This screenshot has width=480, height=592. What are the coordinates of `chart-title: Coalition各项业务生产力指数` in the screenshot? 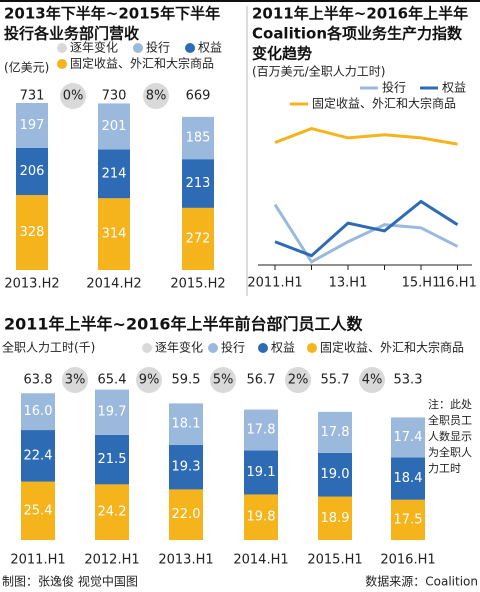 It's located at (357, 34).